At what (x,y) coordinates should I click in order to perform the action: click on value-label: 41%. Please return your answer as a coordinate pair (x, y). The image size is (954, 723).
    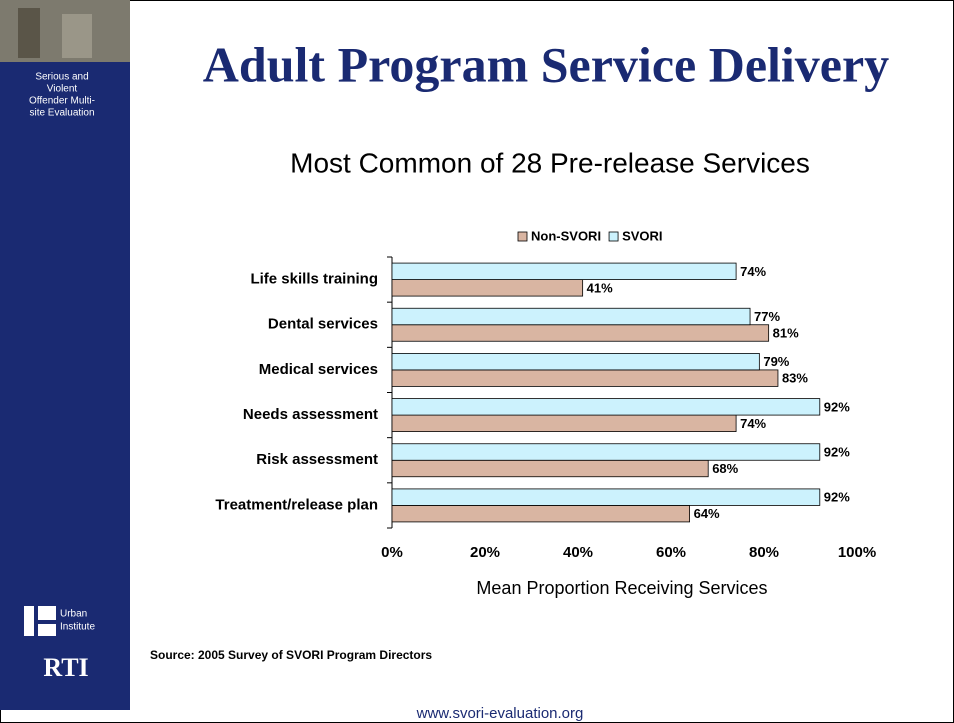
    Looking at the image, I should click on (600, 287).